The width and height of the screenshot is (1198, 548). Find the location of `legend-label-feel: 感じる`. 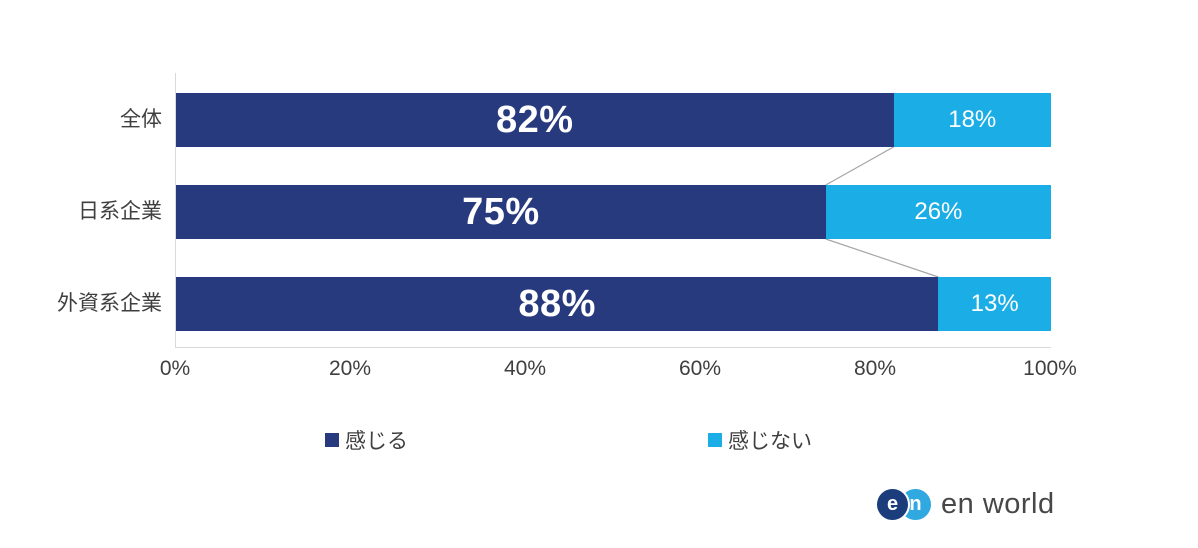

legend-label-feel: 感じる is located at coordinates (376, 441).